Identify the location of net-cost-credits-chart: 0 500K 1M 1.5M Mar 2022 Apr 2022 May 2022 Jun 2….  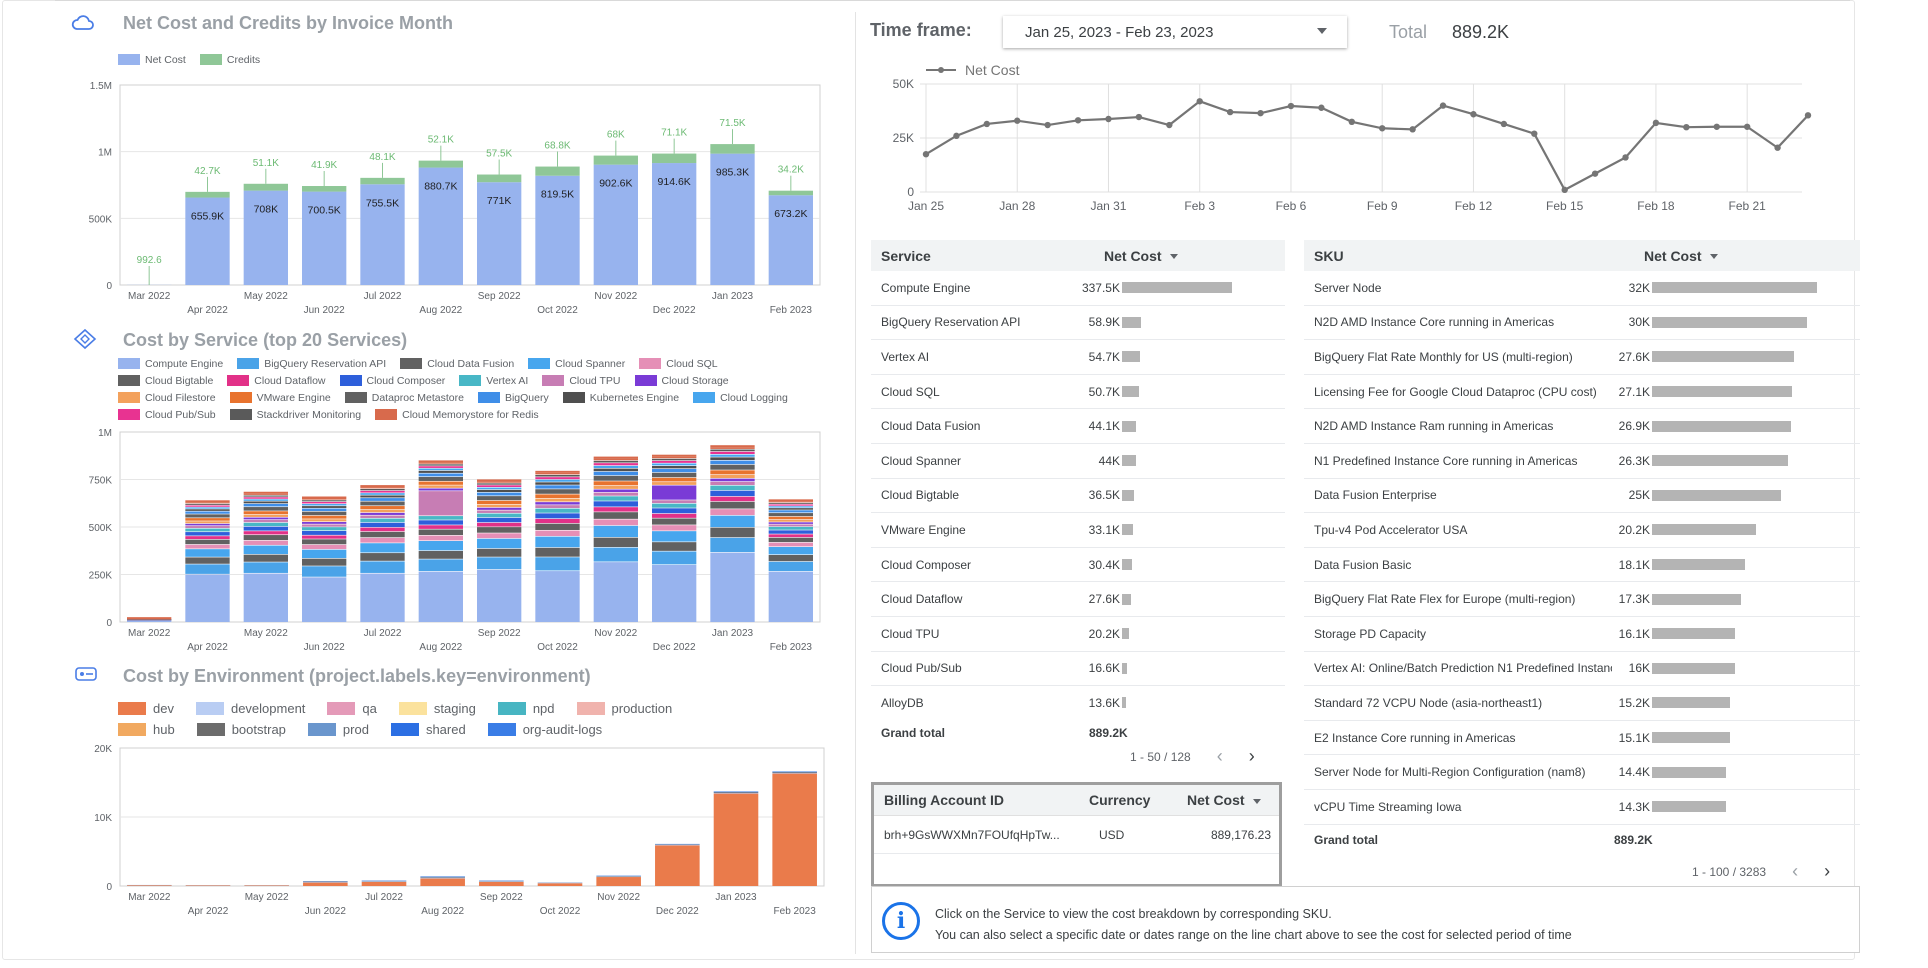
(460, 200).